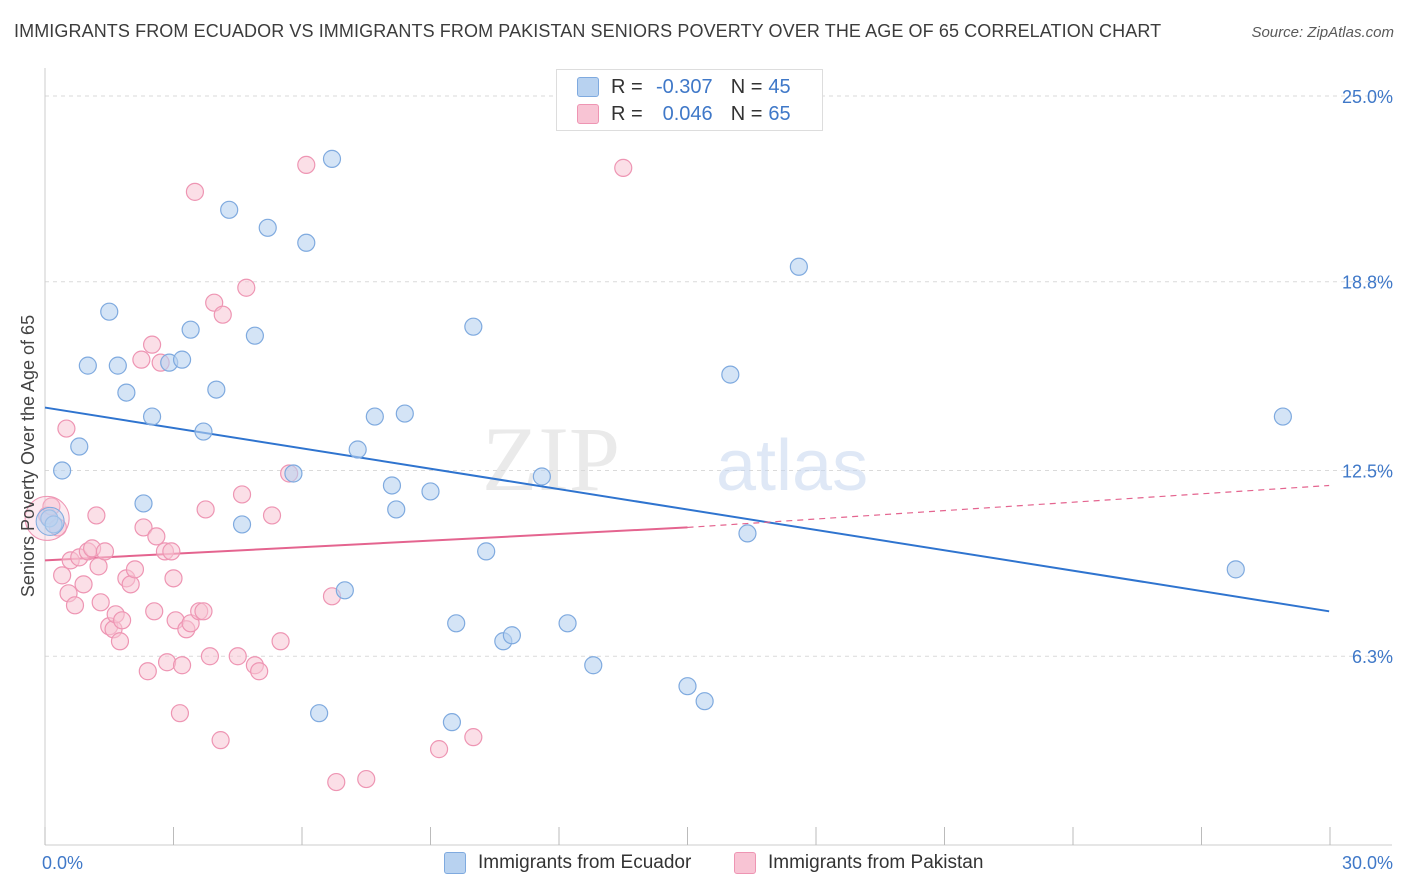  I want to click on y-tick-label: 12.5%, so click(1367, 471).